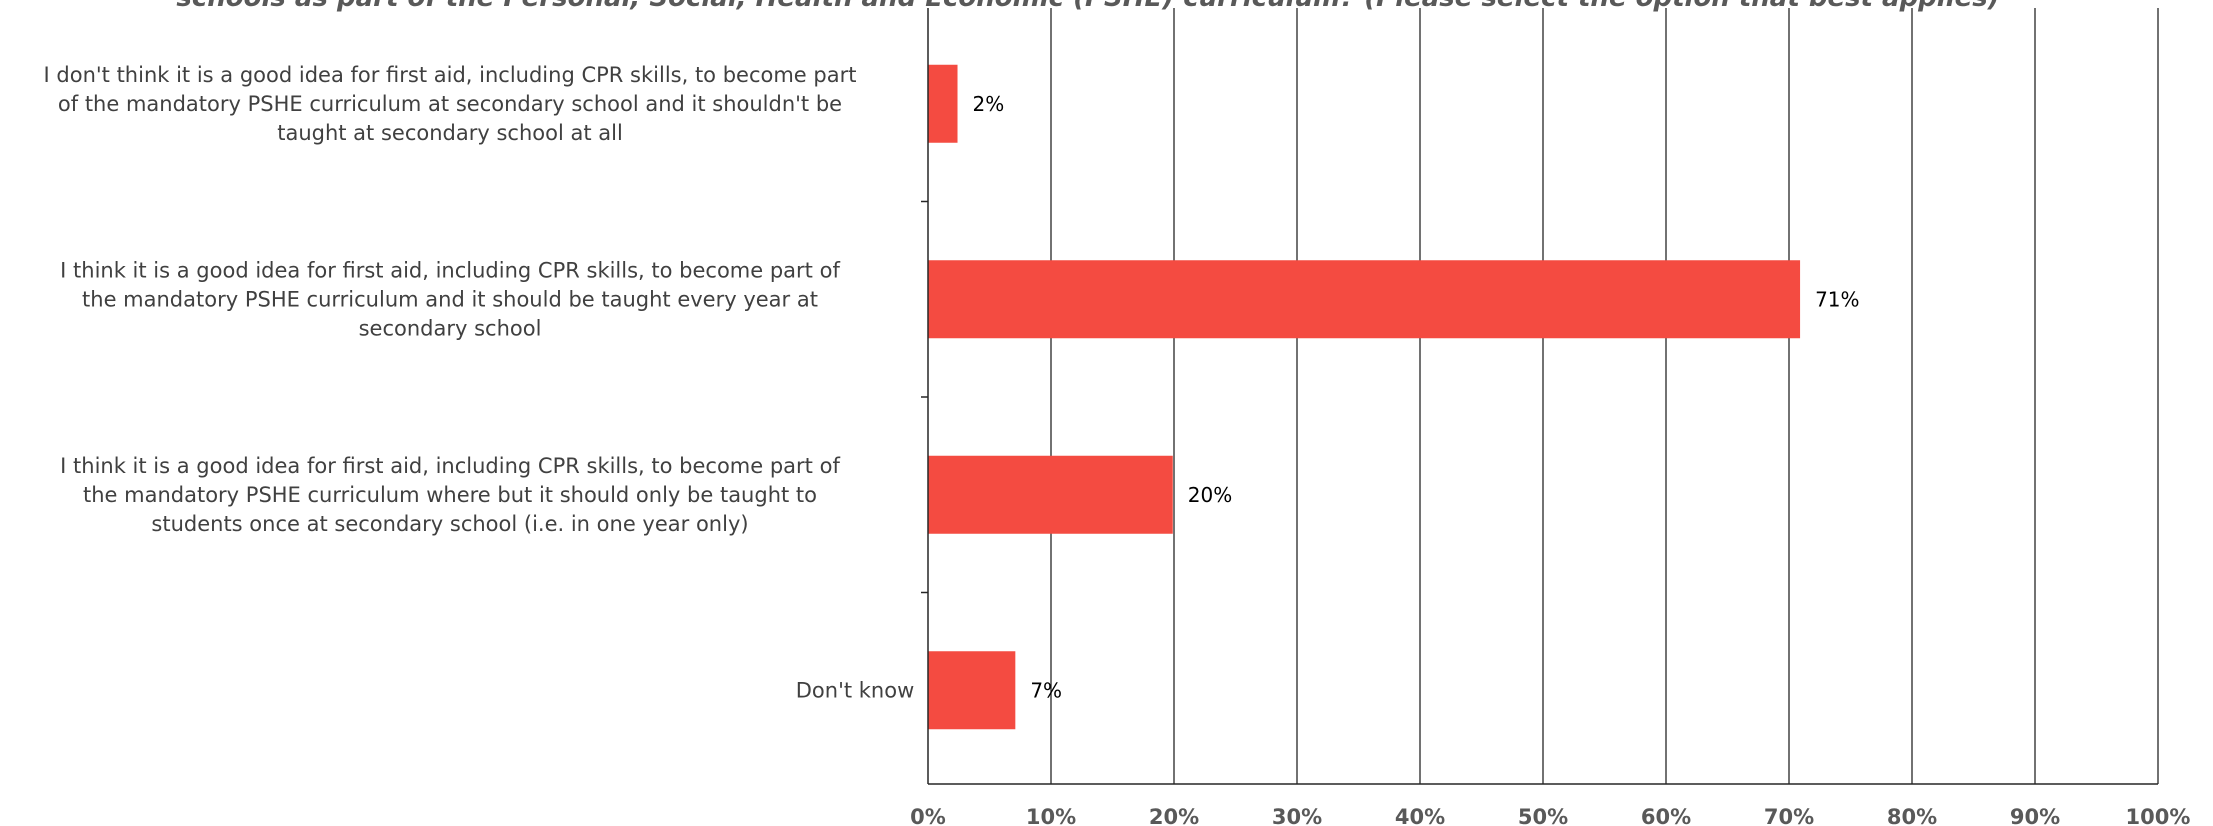  What do you see at coordinates (1666, 815) in the screenshot?
I see `x-tick-label: 60%` at bounding box center [1666, 815].